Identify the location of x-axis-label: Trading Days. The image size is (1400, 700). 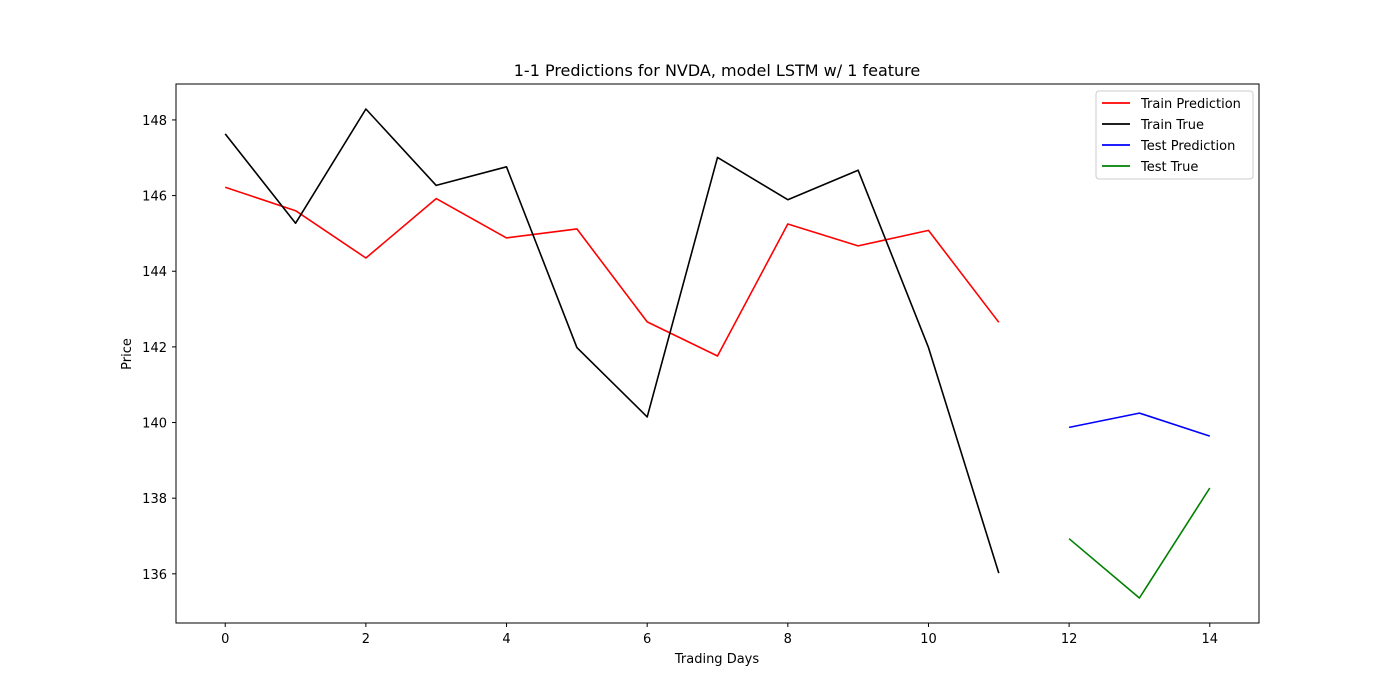
(716, 659).